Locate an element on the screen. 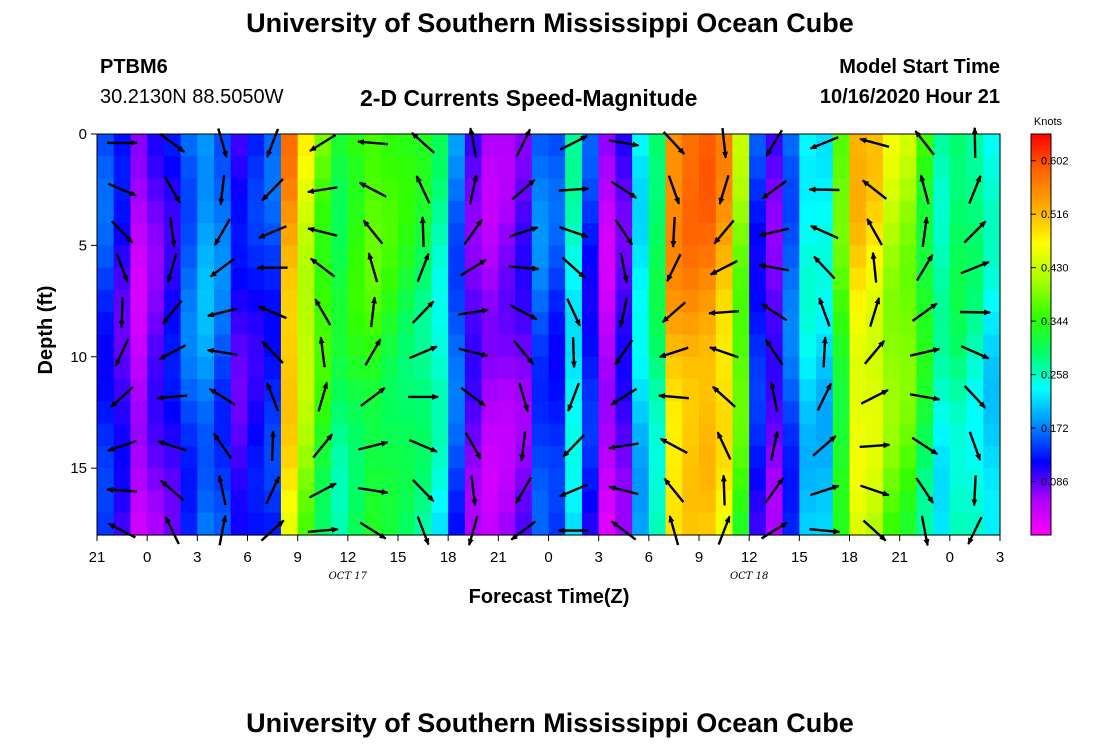 Image resolution: width=1100 pixels, height=750 pixels. station-coords: 30.2130N 88.5050W is located at coordinates (192, 97).